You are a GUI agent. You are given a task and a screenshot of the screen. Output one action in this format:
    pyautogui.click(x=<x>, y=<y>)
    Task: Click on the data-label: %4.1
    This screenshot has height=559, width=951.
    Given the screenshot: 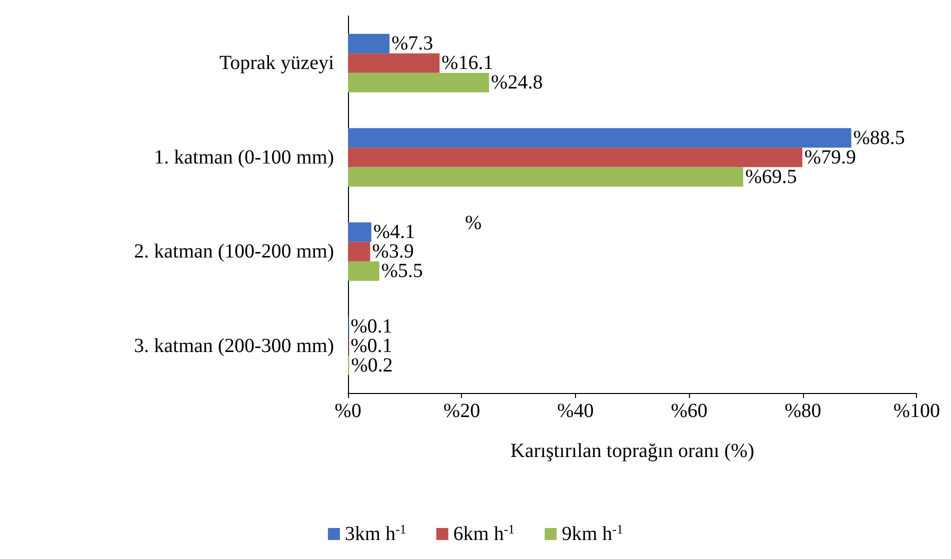 What is the action you would take?
    pyautogui.click(x=394, y=232)
    